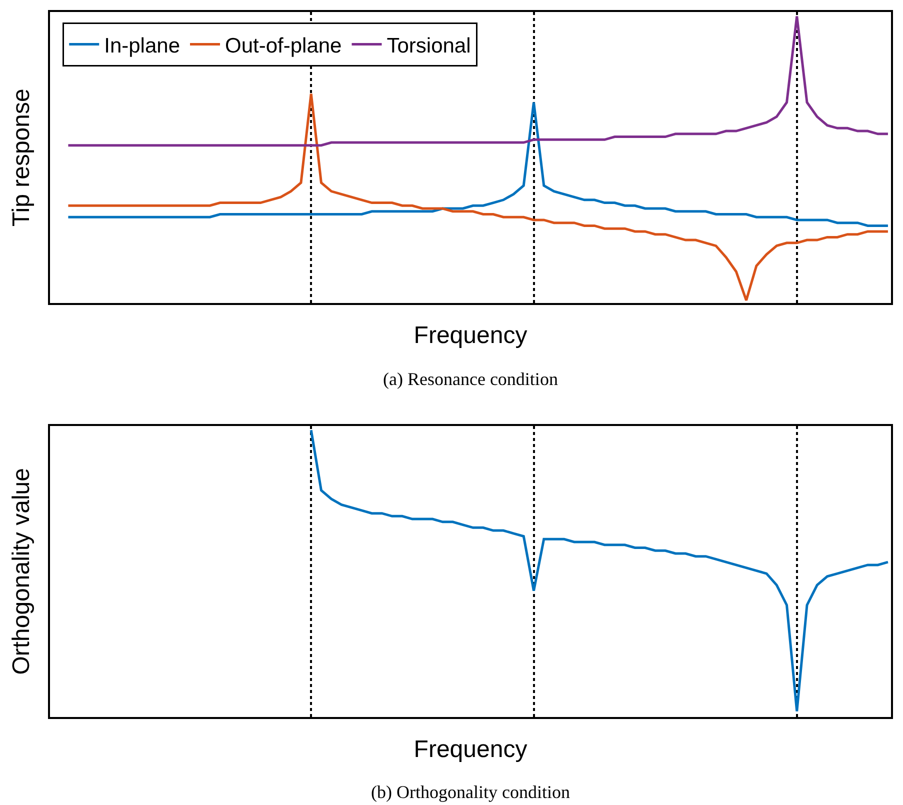 This screenshot has width=903, height=805. Describe the element at coordinates (470, 379) in the screenshot. I see `text: (a) Resonance condition` at that location.